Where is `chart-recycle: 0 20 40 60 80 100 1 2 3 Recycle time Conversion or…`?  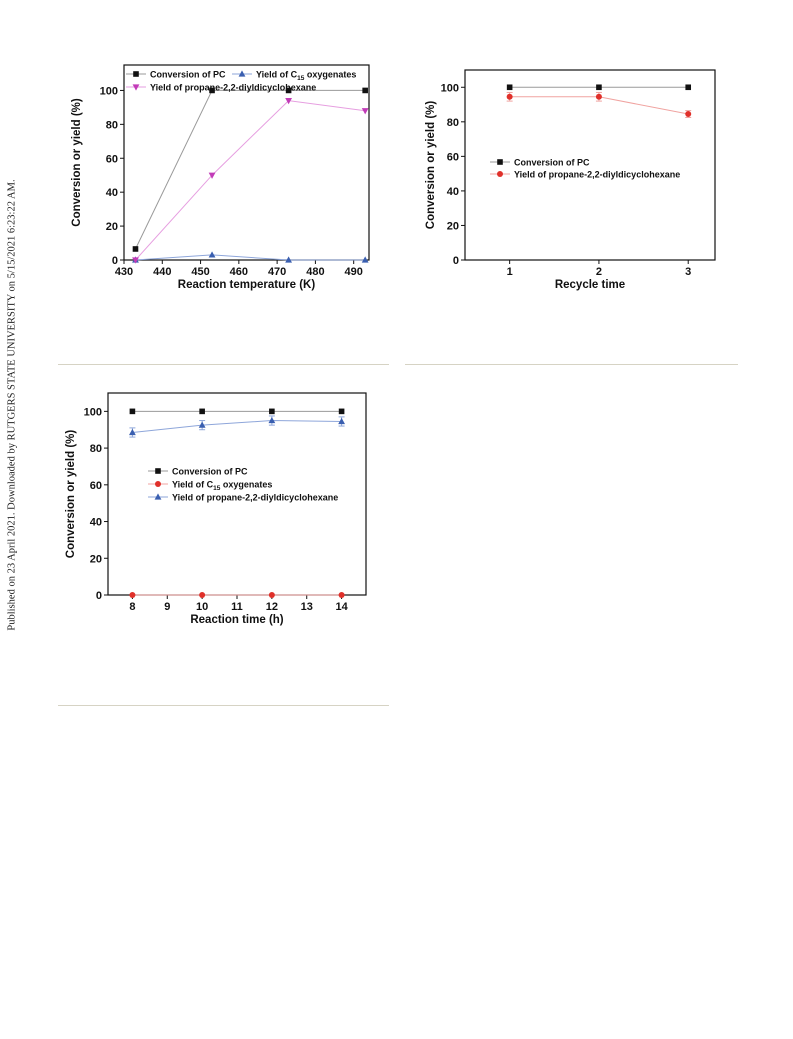
chart-recycle: 0 20 40 60 80 100 1 2 3 Recycle time Conversion or… is located at coordinates (570, 180).